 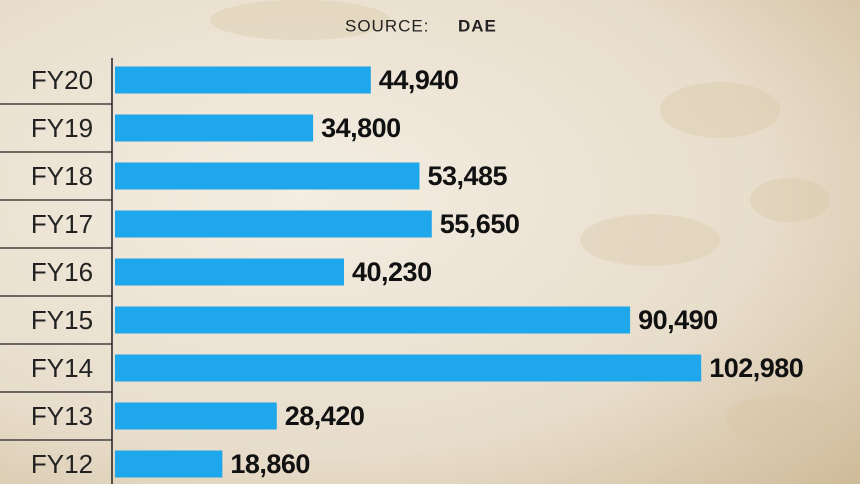 What do you see at coordinates (477, 25) in the screenshot?
I see `source: DAE` at bounding box center [477, 25].